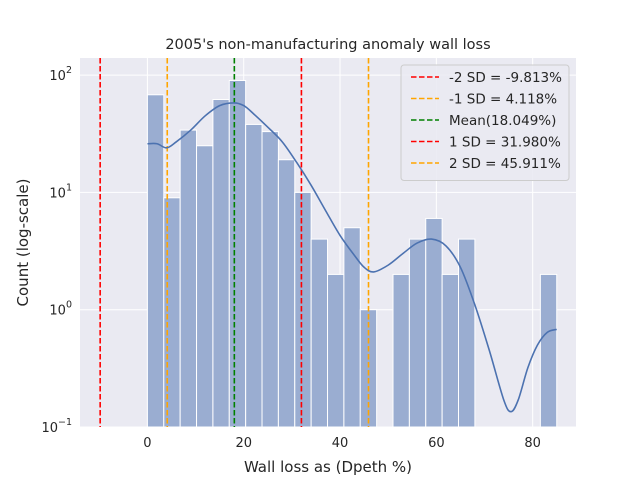 The image size is (640, 480). I want to click on y-tick-exponent: 0, so click(69, 305).